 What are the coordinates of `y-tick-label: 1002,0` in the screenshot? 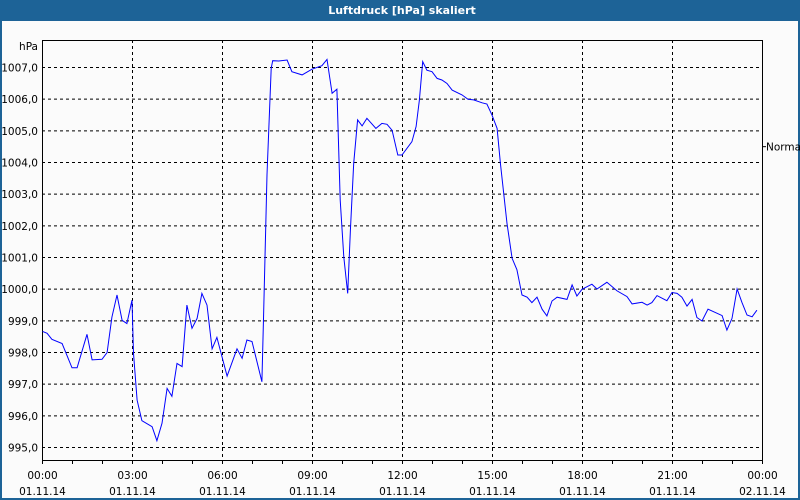 It's located at (20, 227).